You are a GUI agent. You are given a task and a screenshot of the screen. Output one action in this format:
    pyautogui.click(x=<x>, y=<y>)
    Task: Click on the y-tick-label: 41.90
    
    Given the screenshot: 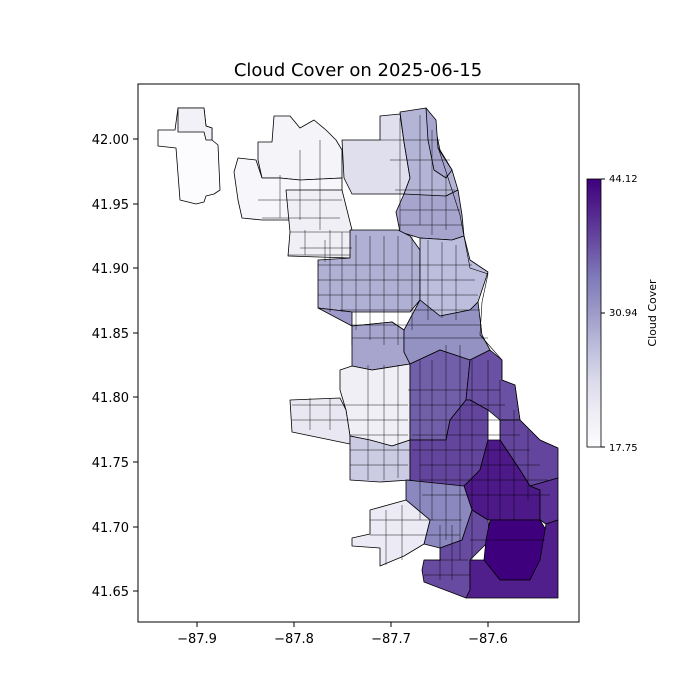 What is the action you would take?
    pyautogui.click(x=110, y=269)
    